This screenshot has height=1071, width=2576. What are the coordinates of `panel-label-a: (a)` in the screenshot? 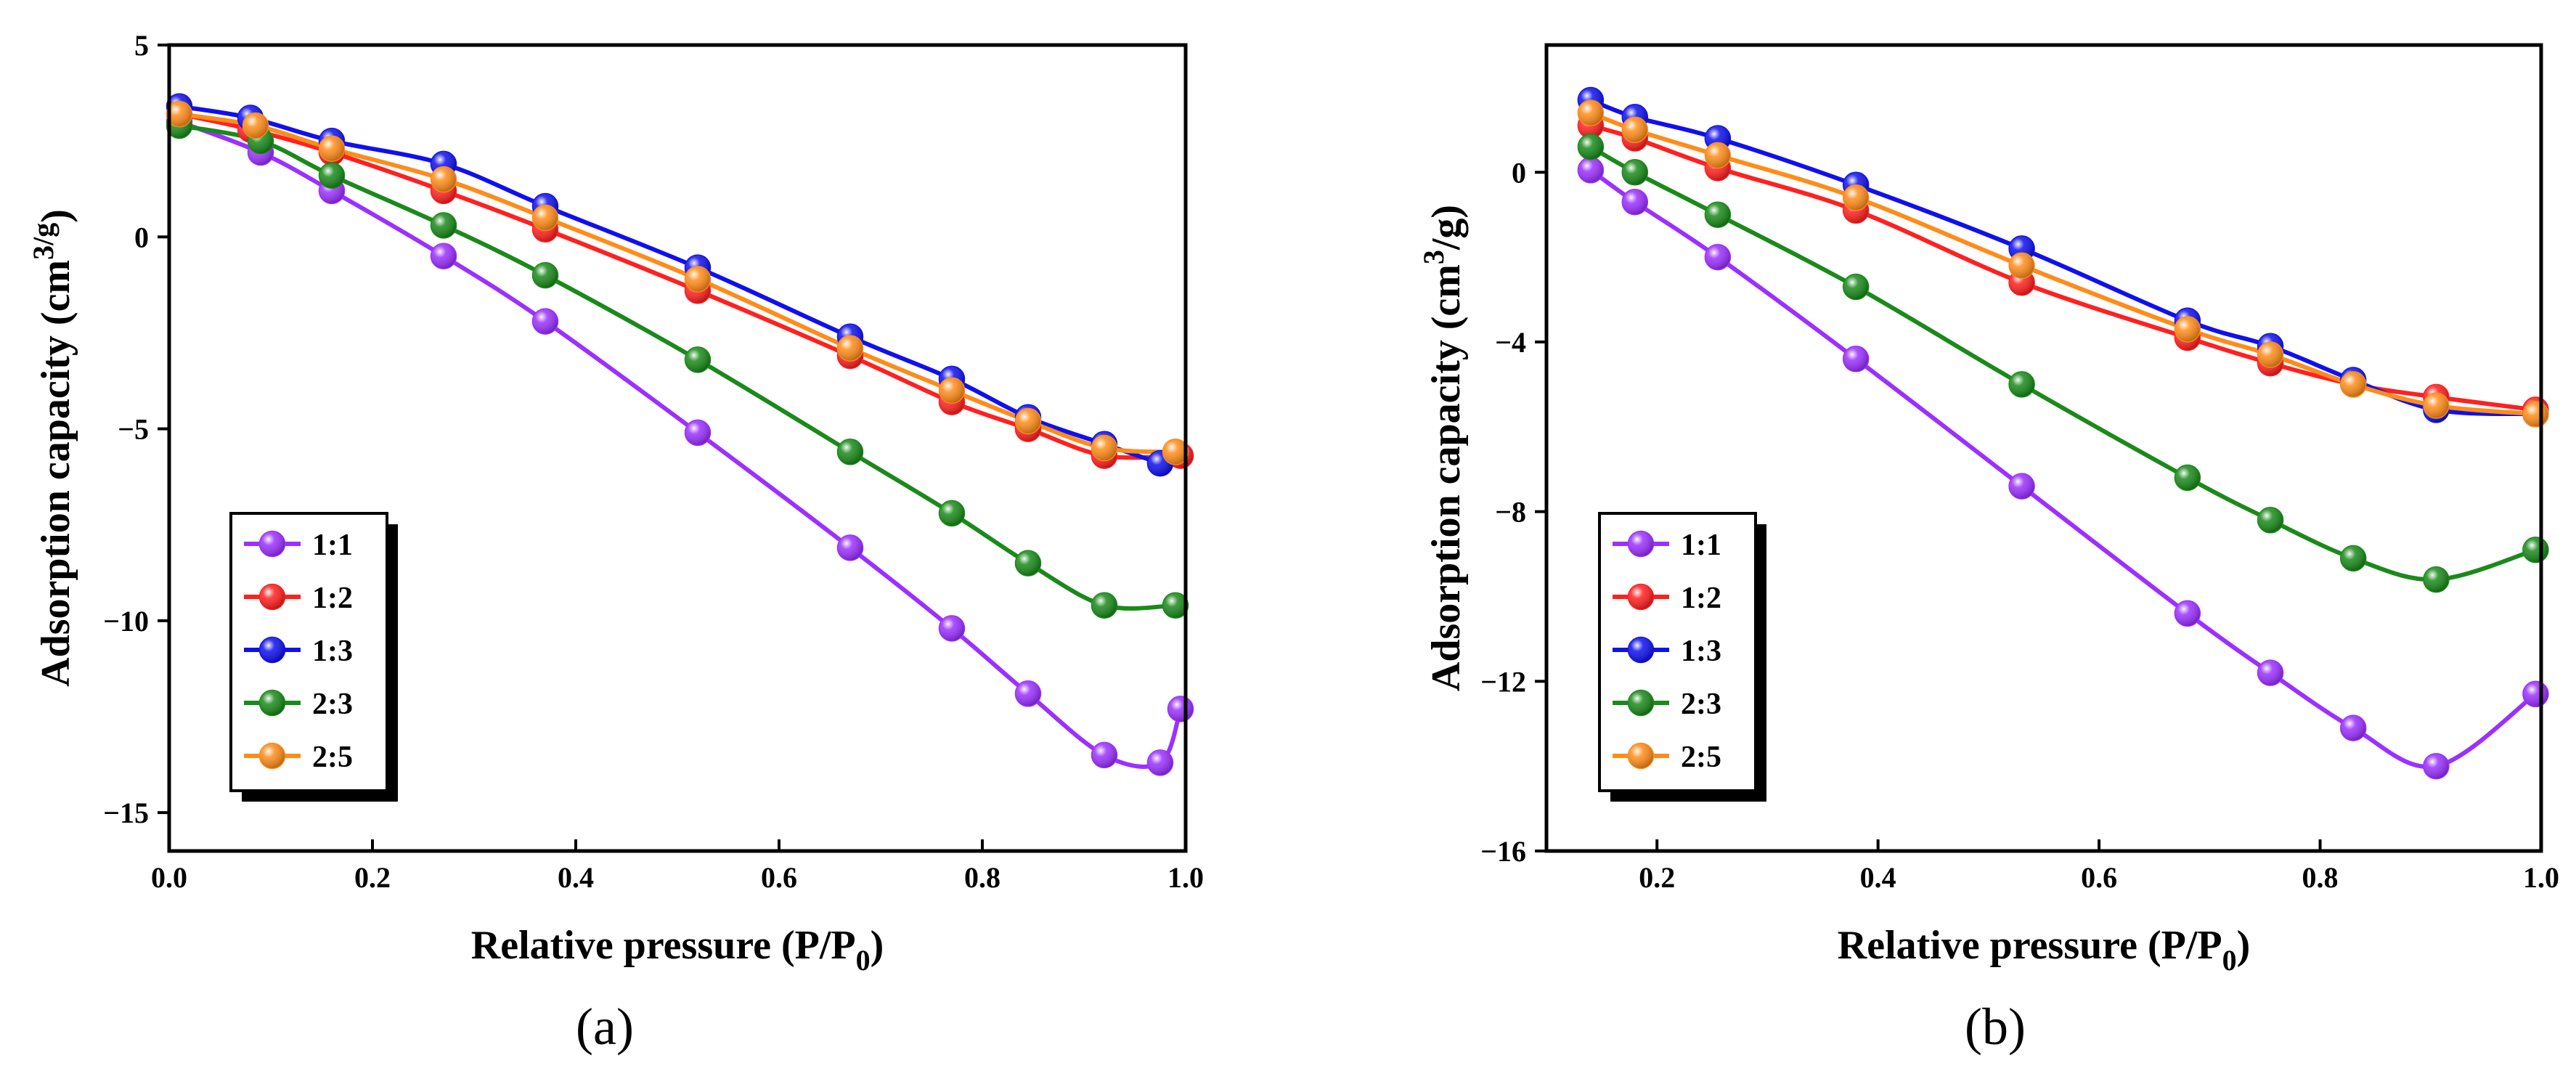 It's located at (605, 1027).